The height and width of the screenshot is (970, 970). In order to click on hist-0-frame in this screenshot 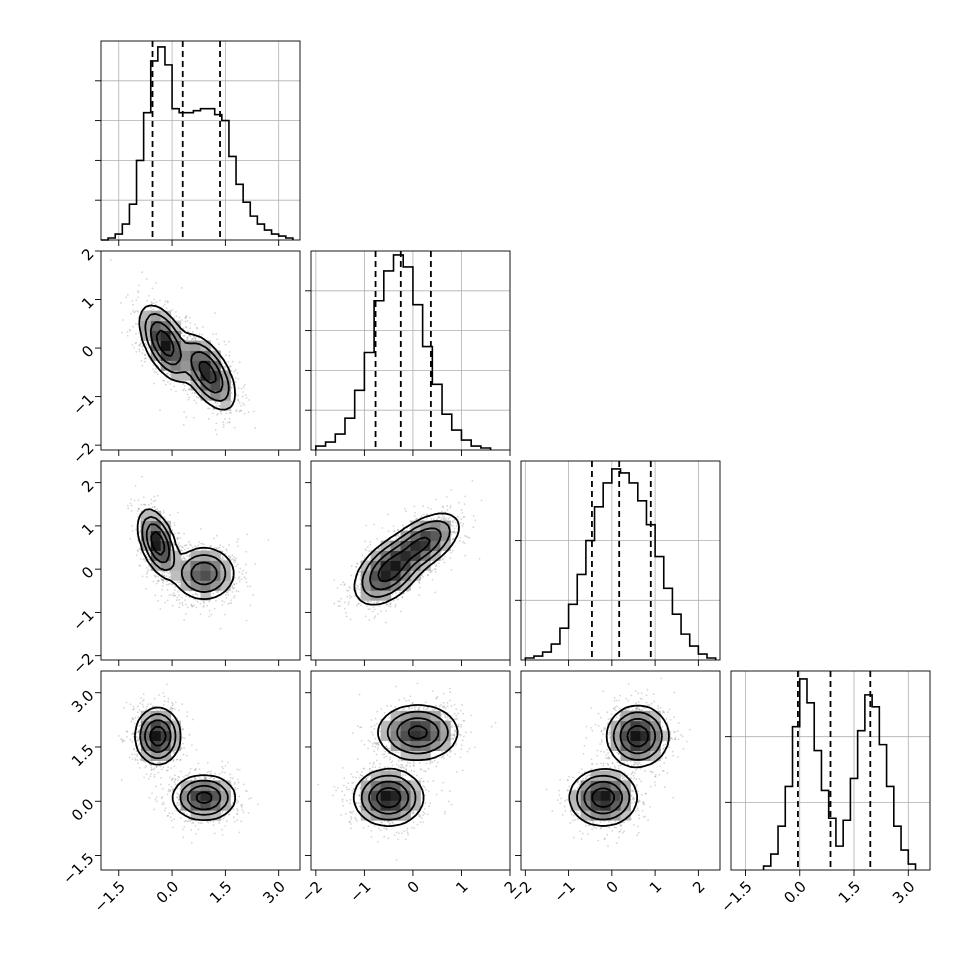, I will do `click(200, 140)`.